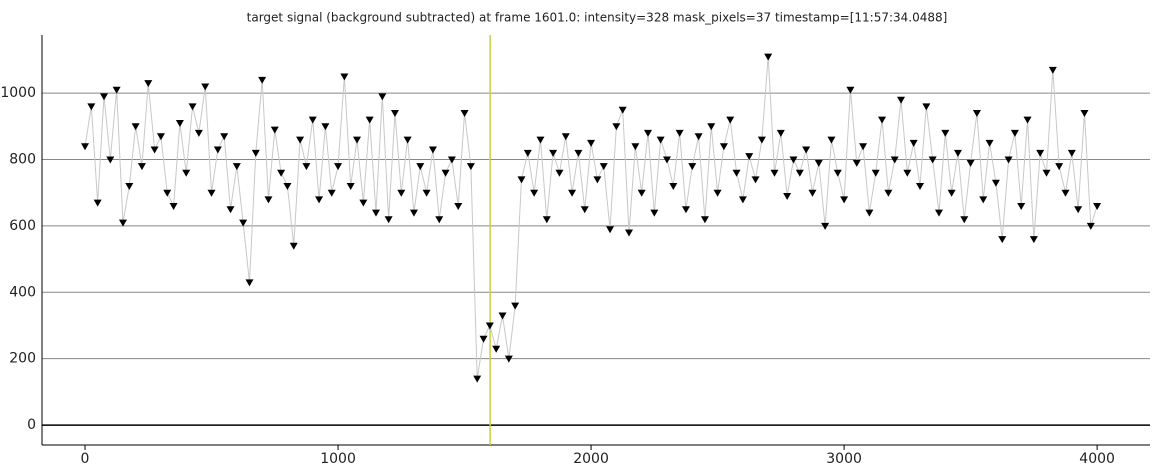 Image resolution: width=1152 pixels, height=468 pixels. What do you see at coordinates (85, 459) in the screenshot?
I see `x-tick-label: 0` at bounding box center [85, 459].